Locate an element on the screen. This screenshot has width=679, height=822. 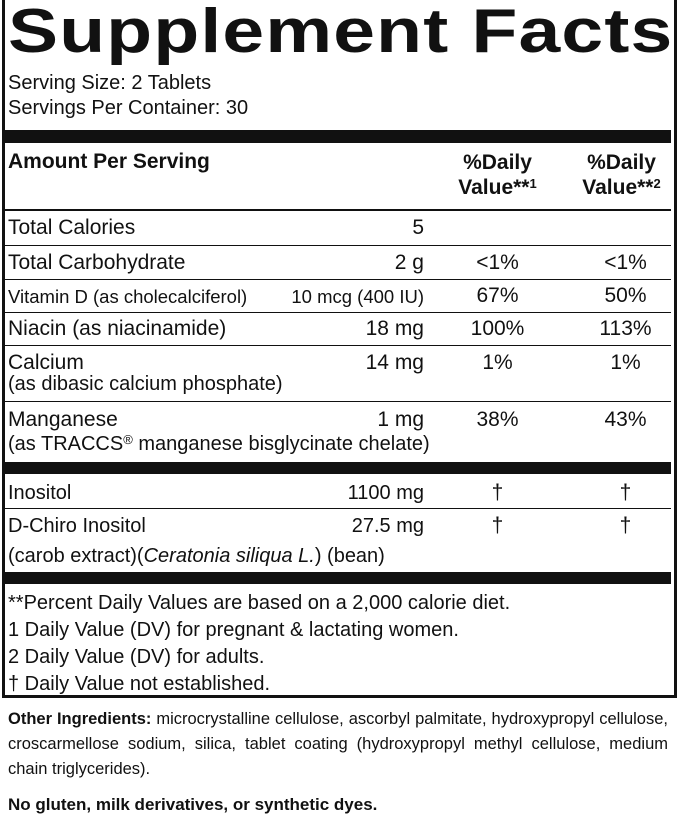
note-italic: Ceratonia siliqua L. is located at coordinates (229, 556).